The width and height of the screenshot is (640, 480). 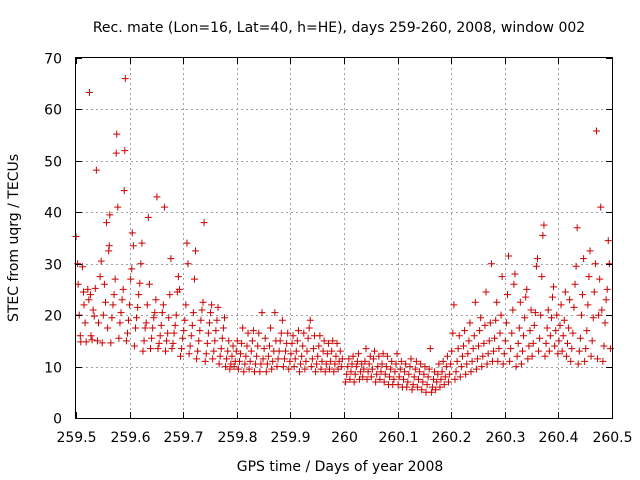 I want to click on y-tick-label: 50, so click(x=53, y=163).